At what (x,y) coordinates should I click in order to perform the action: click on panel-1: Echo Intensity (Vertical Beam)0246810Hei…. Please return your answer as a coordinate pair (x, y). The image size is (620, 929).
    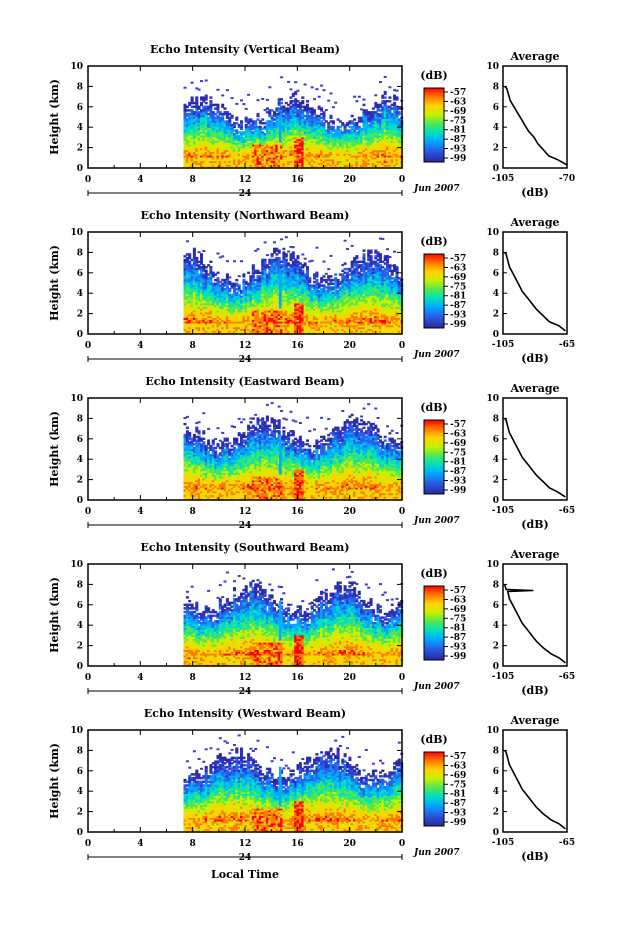
    Looking at the image, I should click on (311, 121).